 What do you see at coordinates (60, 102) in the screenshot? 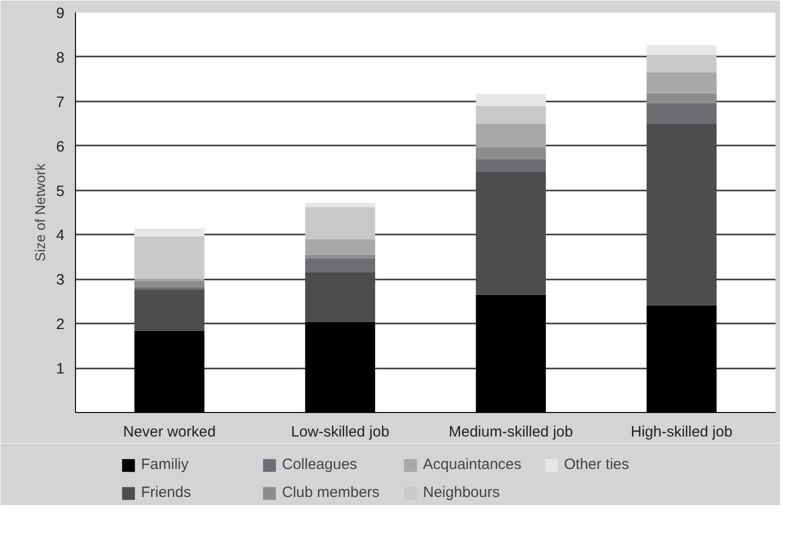
I see `y-tick-label: 7` at bounding box center [60, 102].